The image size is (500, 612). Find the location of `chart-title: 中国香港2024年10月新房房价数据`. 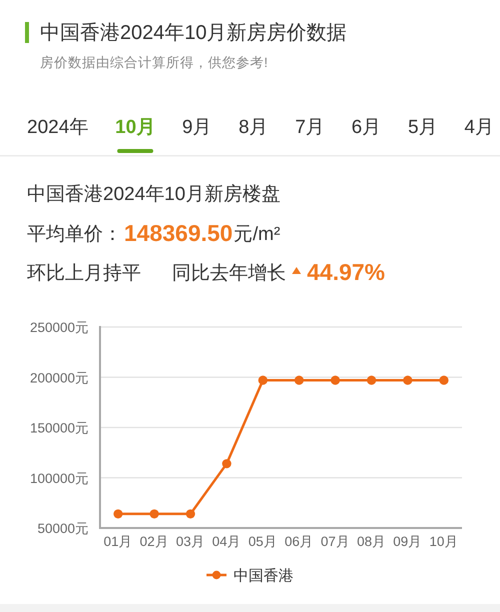

chart-title: 中国香港2024年10月新房房价数据 is located at coordinates (193, 33).